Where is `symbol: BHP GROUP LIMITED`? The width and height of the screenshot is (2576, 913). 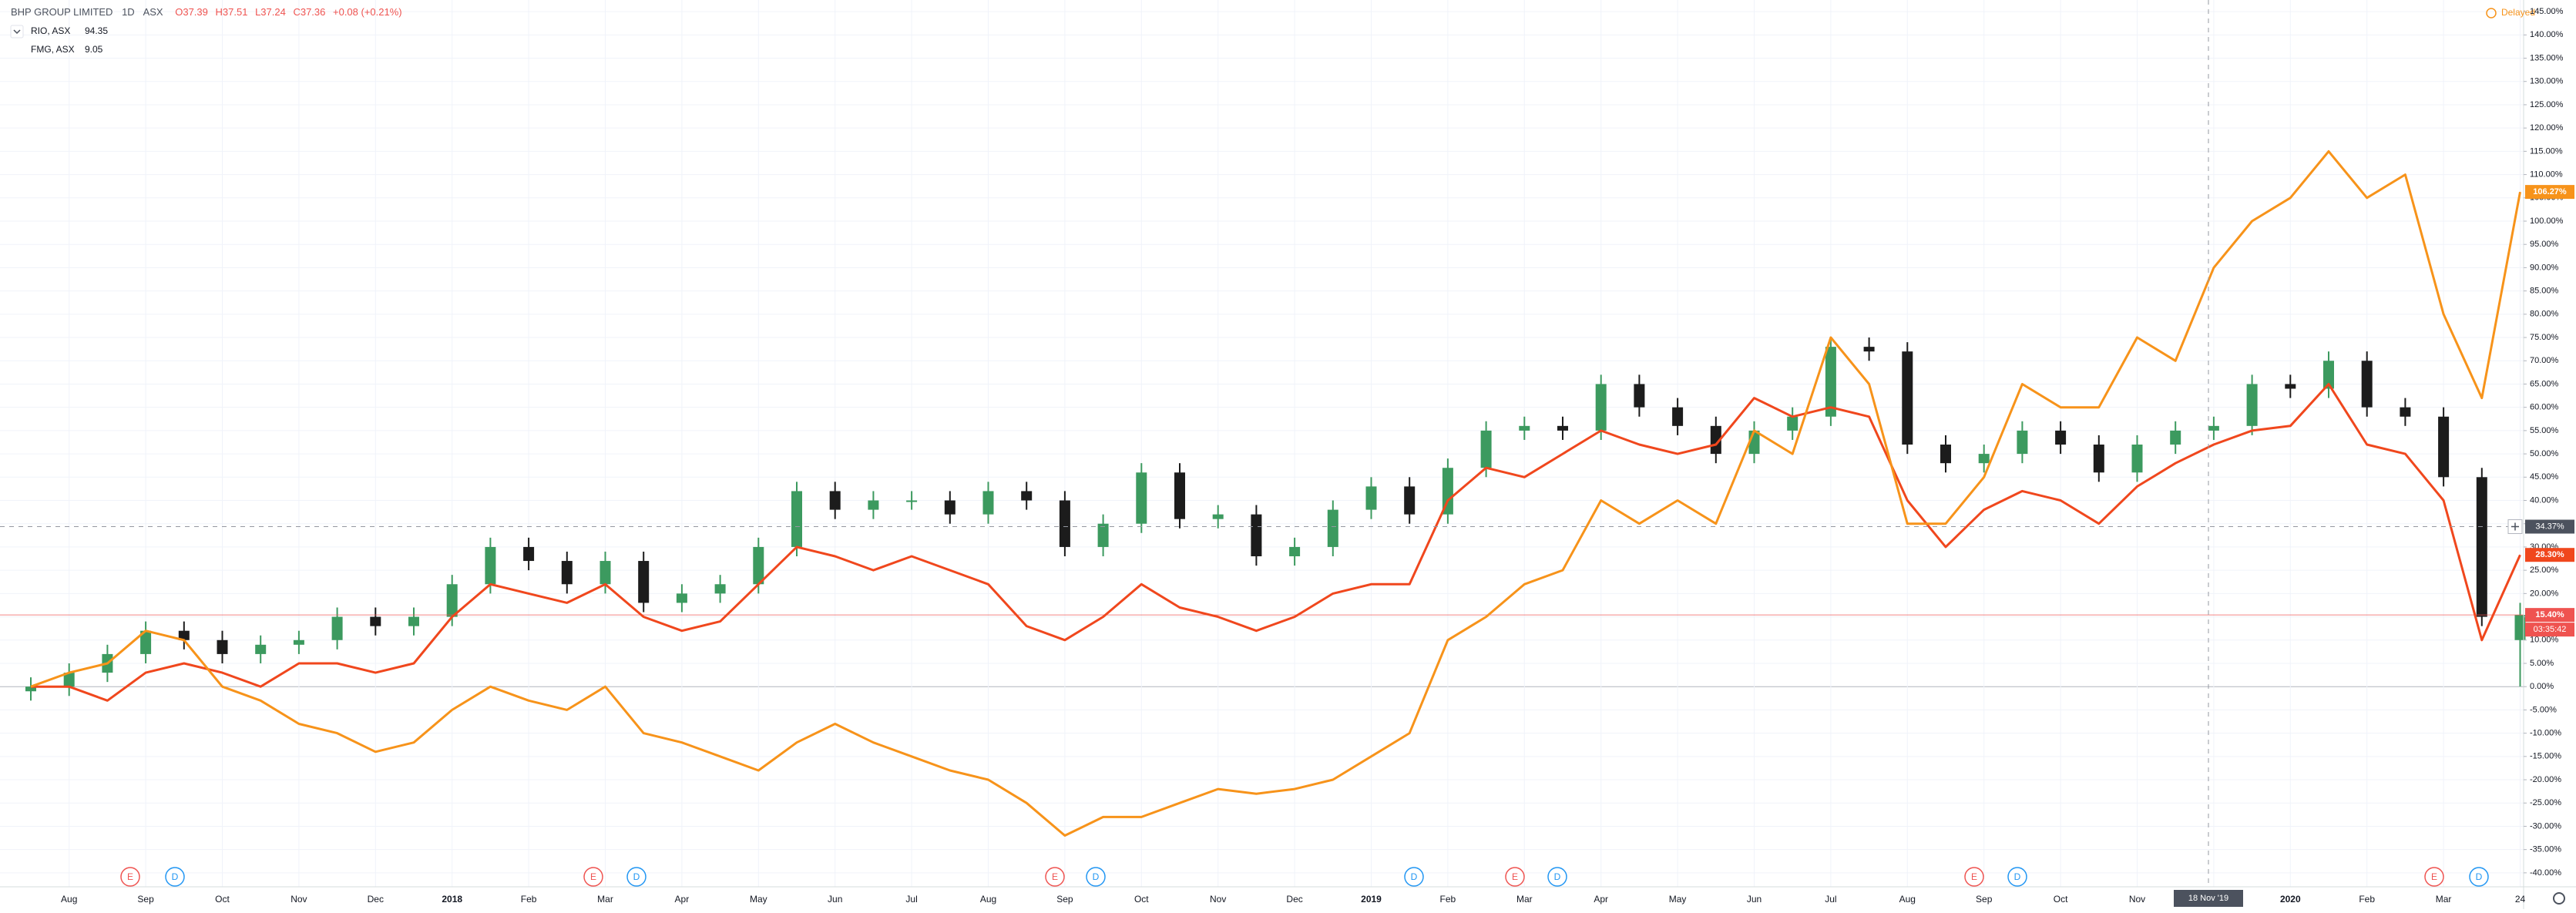
symbol: BHP GROUP LIMITED is located at coordinates (62, 12).